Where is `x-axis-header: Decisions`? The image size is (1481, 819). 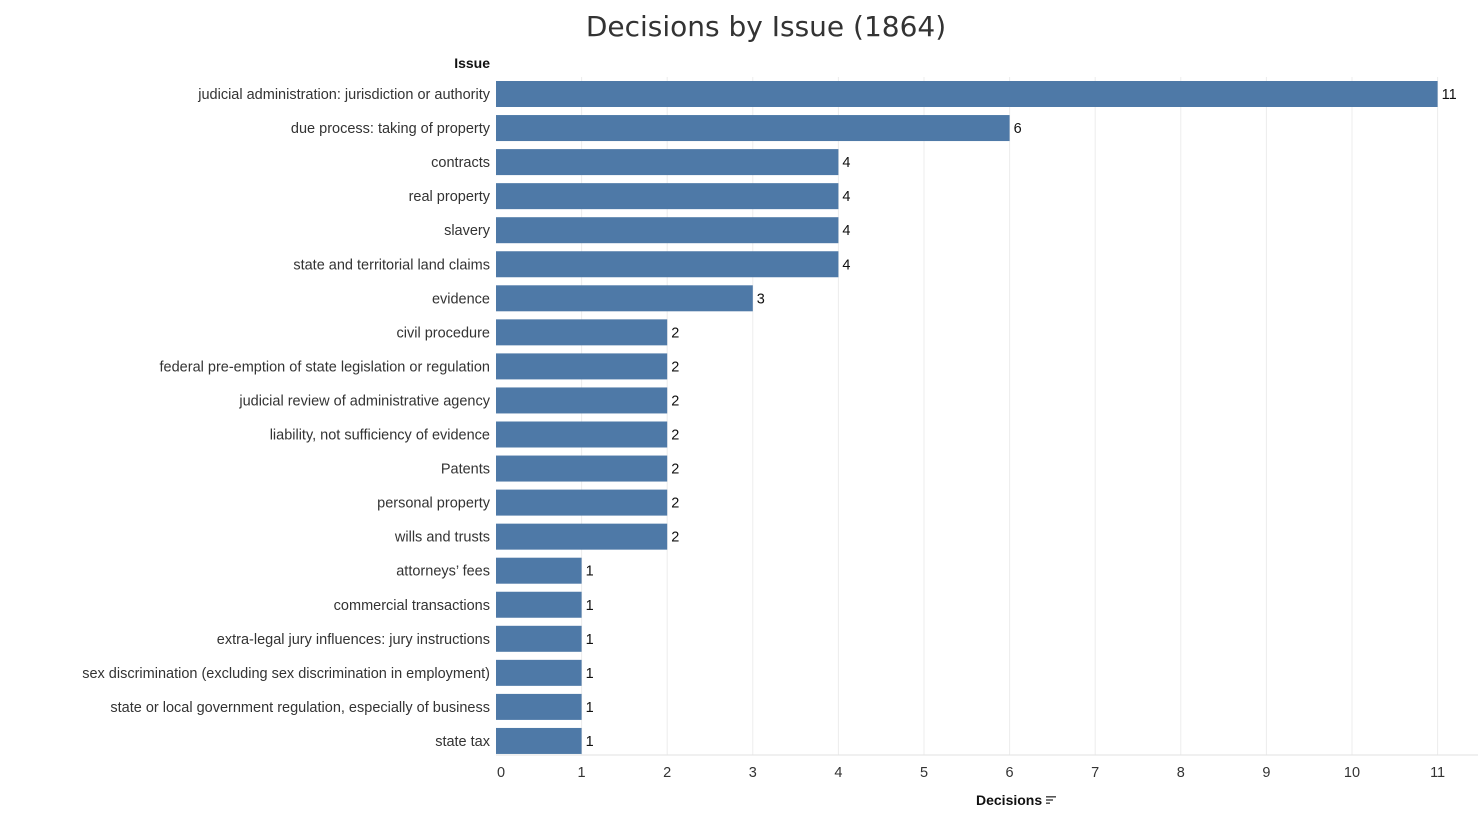
x-axis-header: Decisions is located at coordinates (1016, 800).